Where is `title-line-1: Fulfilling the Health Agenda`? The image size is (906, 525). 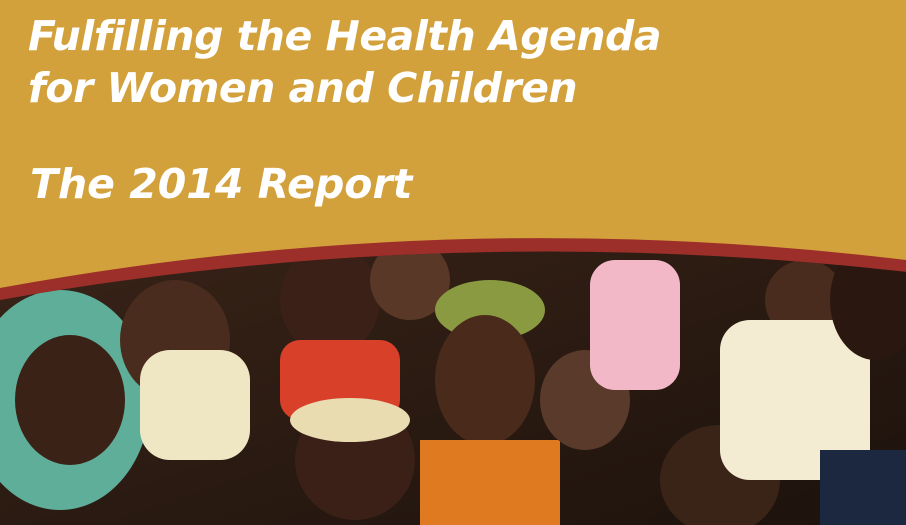
title-line-1: Fulfilling the Health Agenda is located at coordinates (345, 36).